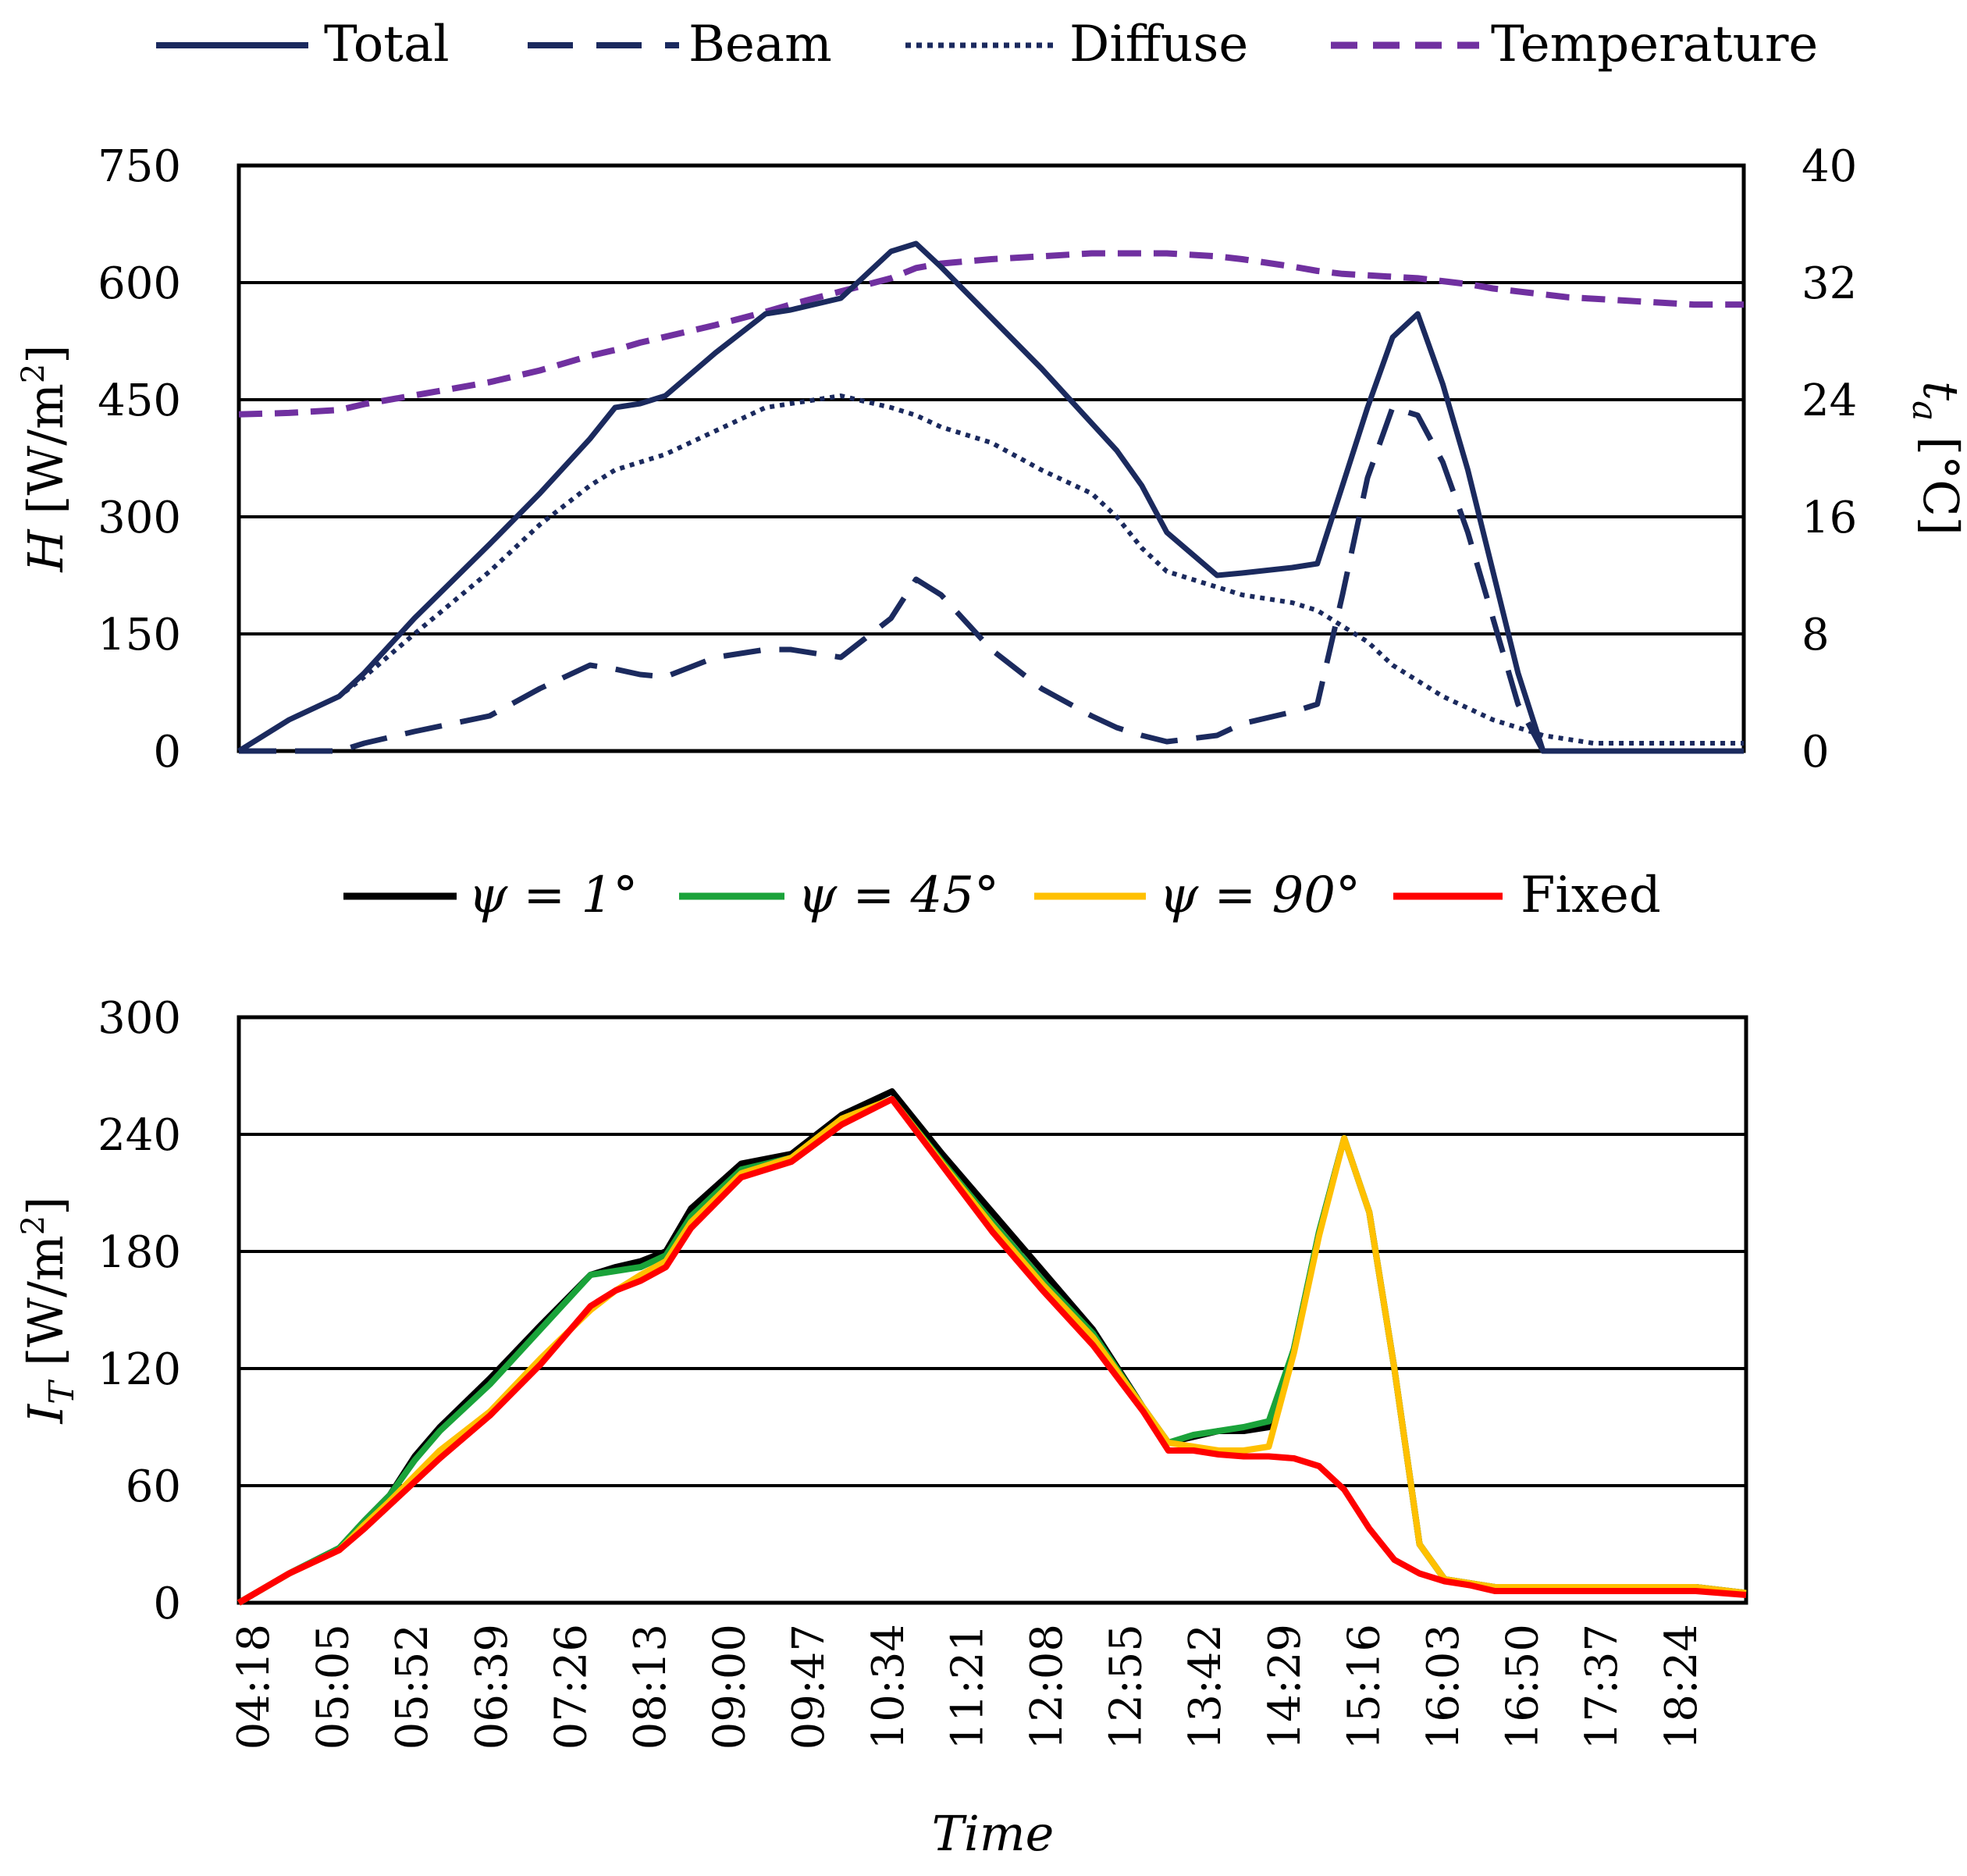 This screenshot has height=1876, width=1967. What do you see at coordinates (167, 1604) in the screenshot?
I see `chart2-ytick-label: 0` at bounding box center [167, 1604].